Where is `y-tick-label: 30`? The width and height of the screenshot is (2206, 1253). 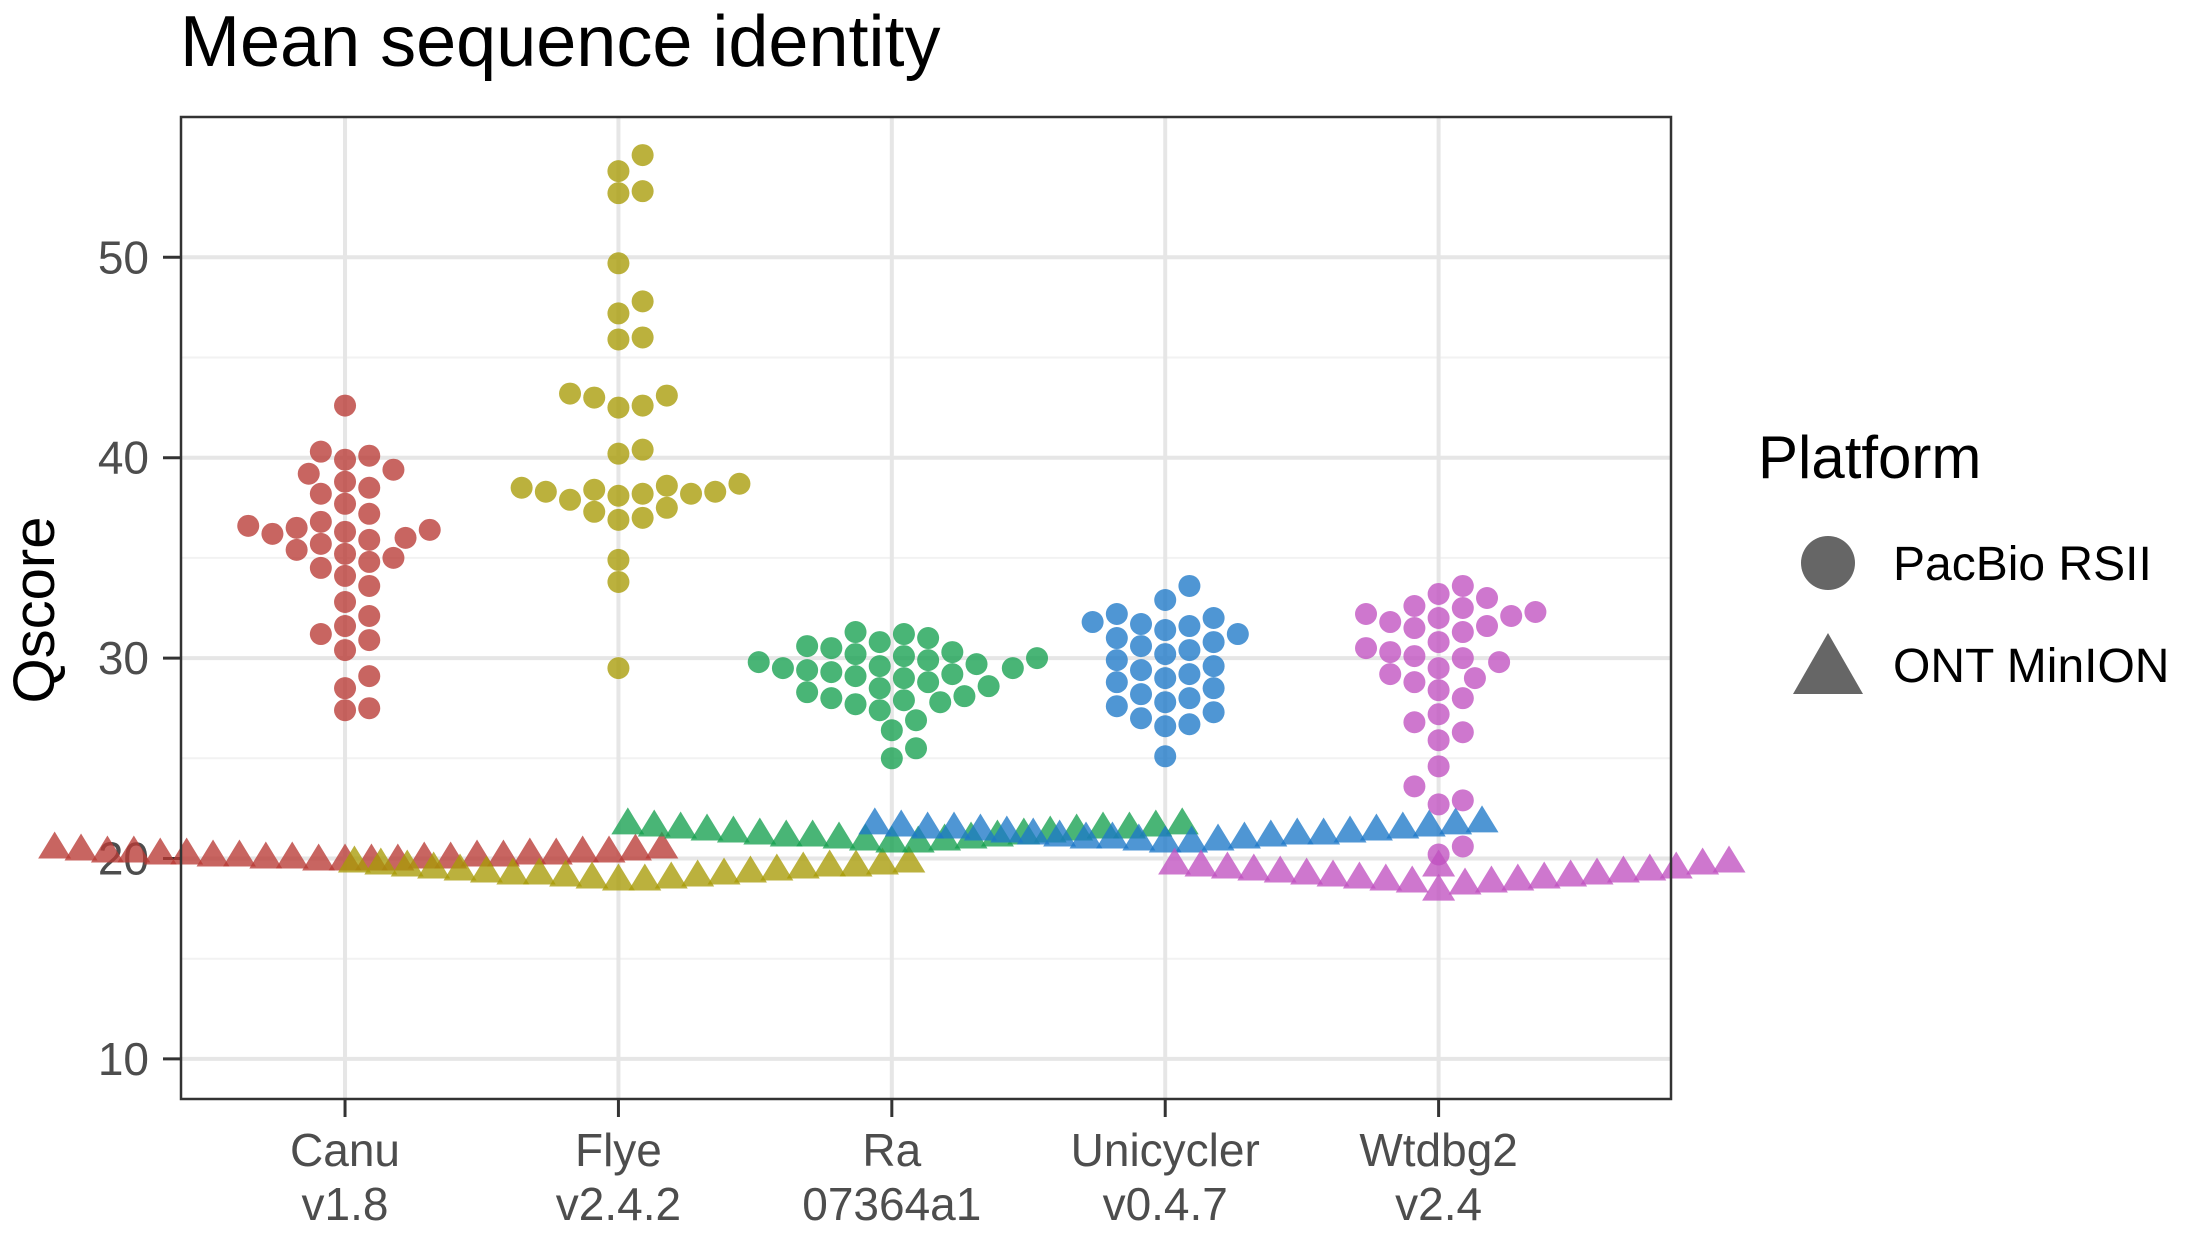 y-tick-label: 30 is located at coordinates (123, 658).